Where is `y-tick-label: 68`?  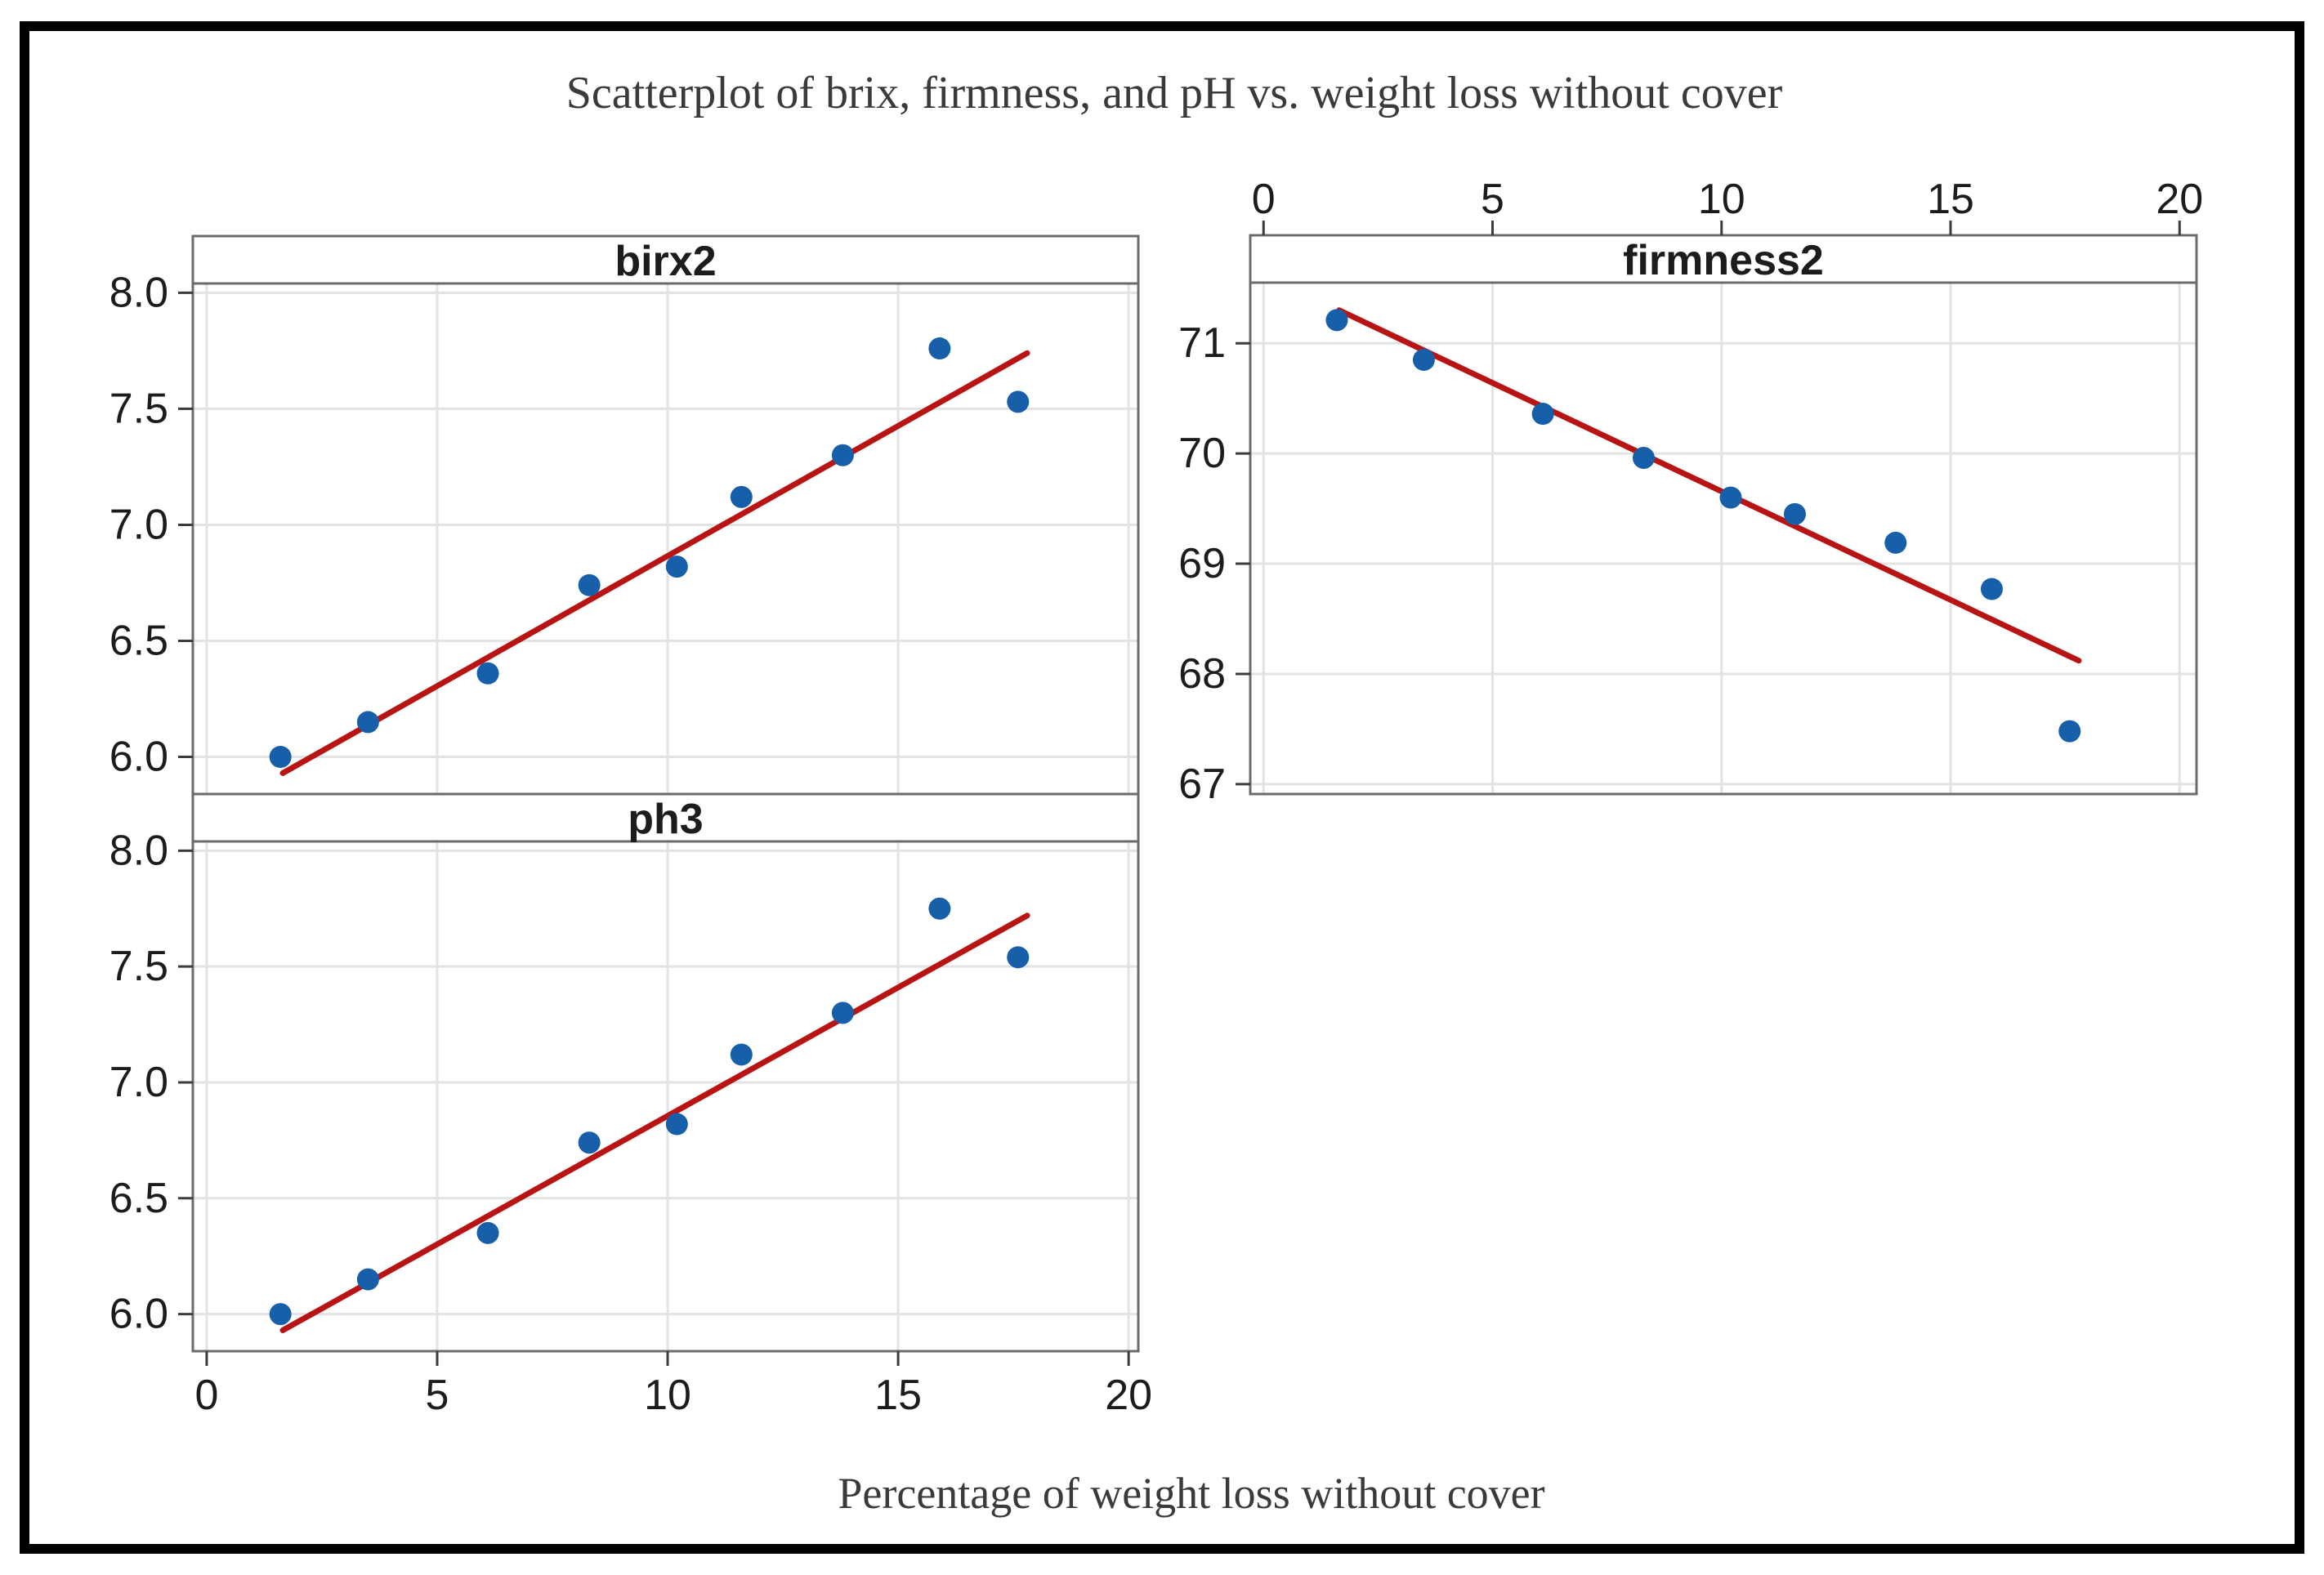
y-tick-label: 68 is located at coordinates (1202, 674).